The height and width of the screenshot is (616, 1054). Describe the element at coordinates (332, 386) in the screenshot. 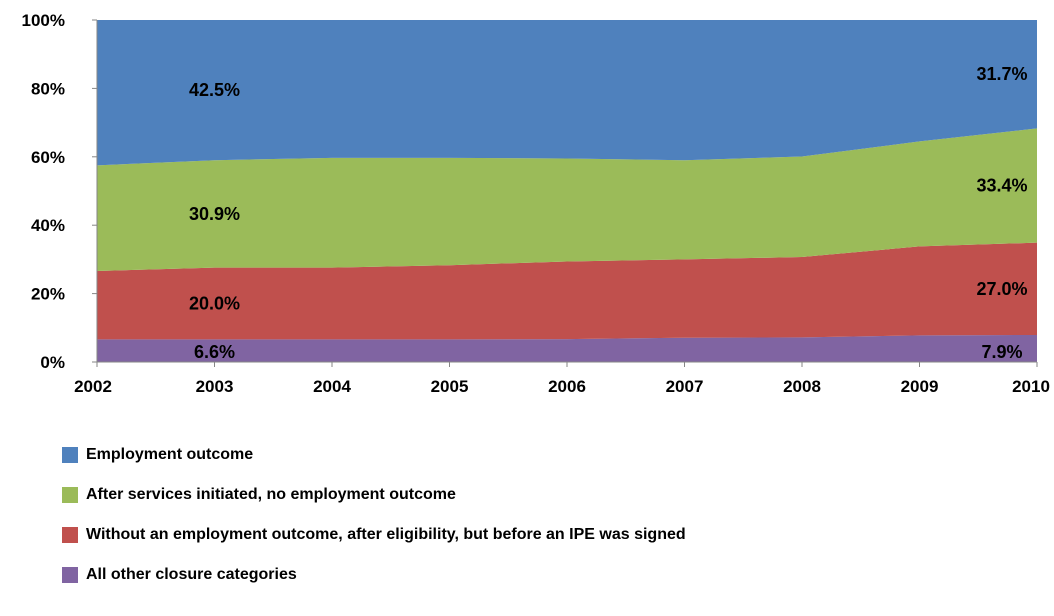

I see `x-tick-label: 2004` at that location.